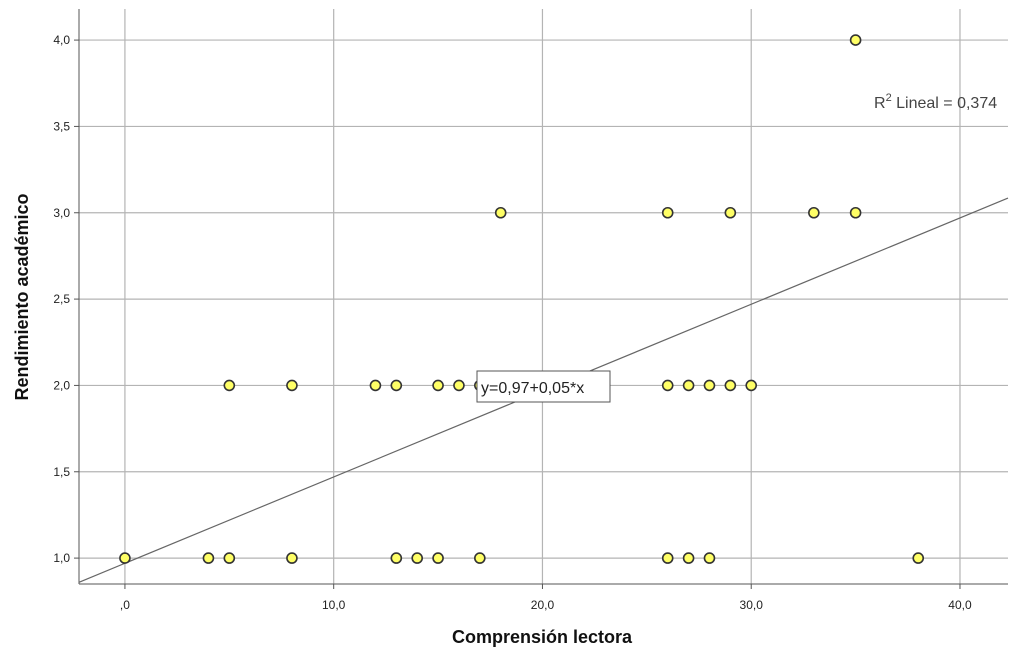 This screenshot has height=652, width=1032. What do you see at coordinates (543, 605) in the screenshot?
I see `x-tick-label: 20,0` at bounding box center [543, 605].